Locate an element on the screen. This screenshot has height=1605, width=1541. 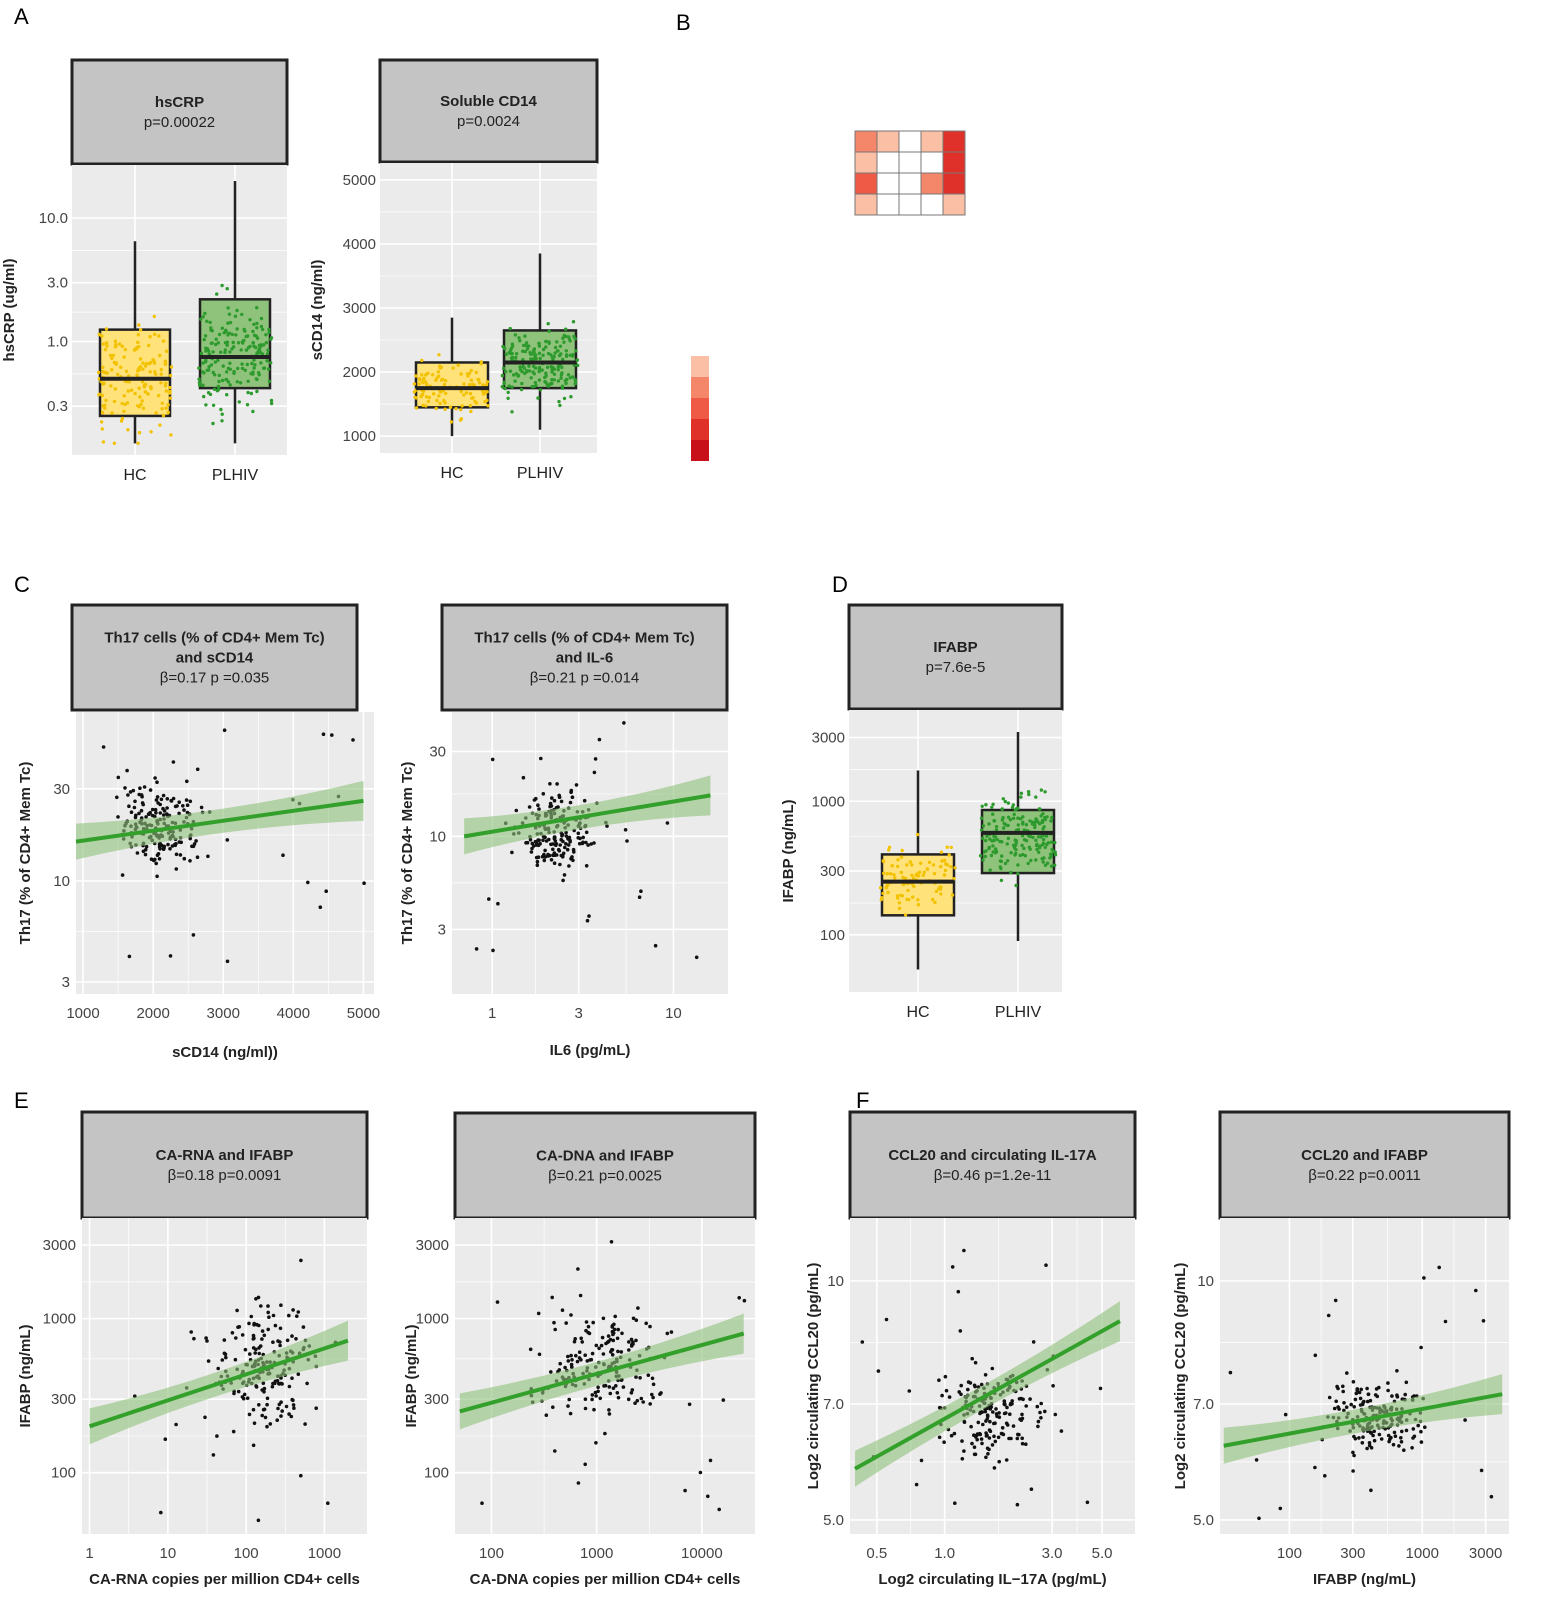
y-axis-label: sCD14 (ng/ml) is located at coordinates (317, 310).